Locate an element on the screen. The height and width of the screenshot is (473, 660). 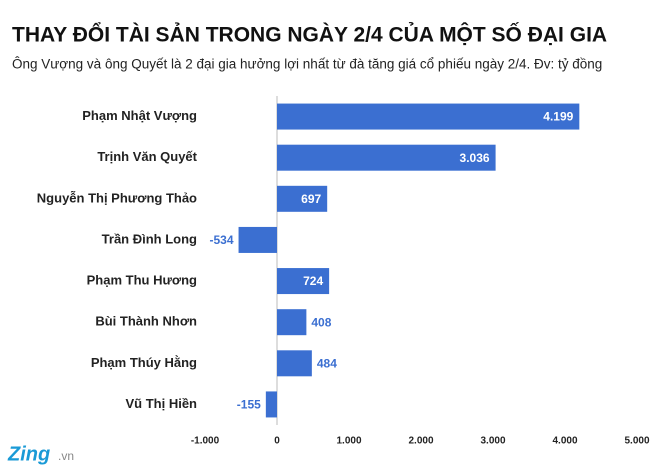
y-tick-label: Trịnh Văn Quyết is located at coordinates (147, 156).